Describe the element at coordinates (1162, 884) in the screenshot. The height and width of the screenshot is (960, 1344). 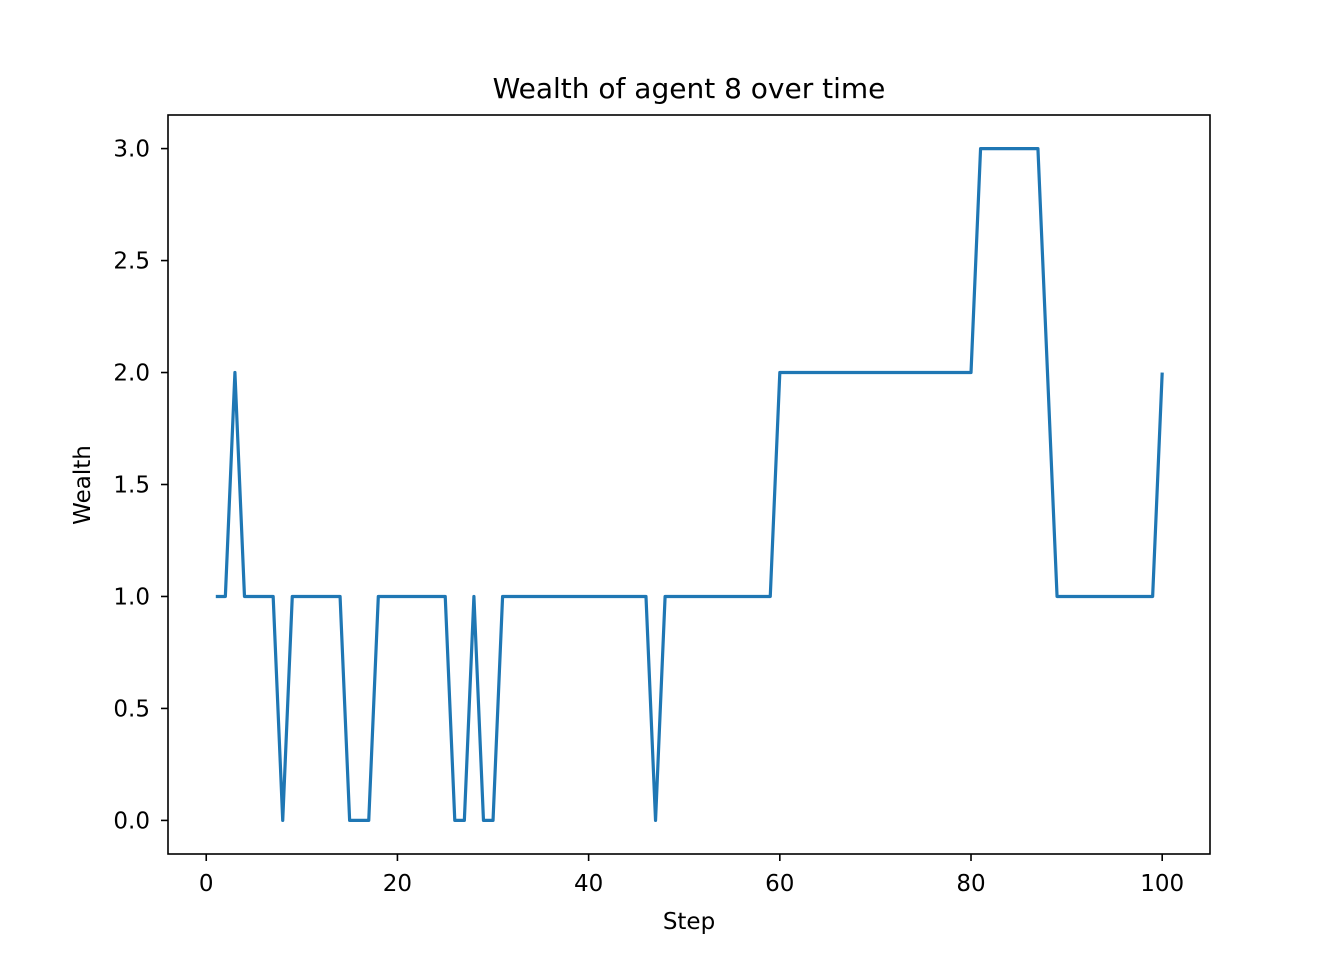
I see `x-tick-label: 100` at that location.